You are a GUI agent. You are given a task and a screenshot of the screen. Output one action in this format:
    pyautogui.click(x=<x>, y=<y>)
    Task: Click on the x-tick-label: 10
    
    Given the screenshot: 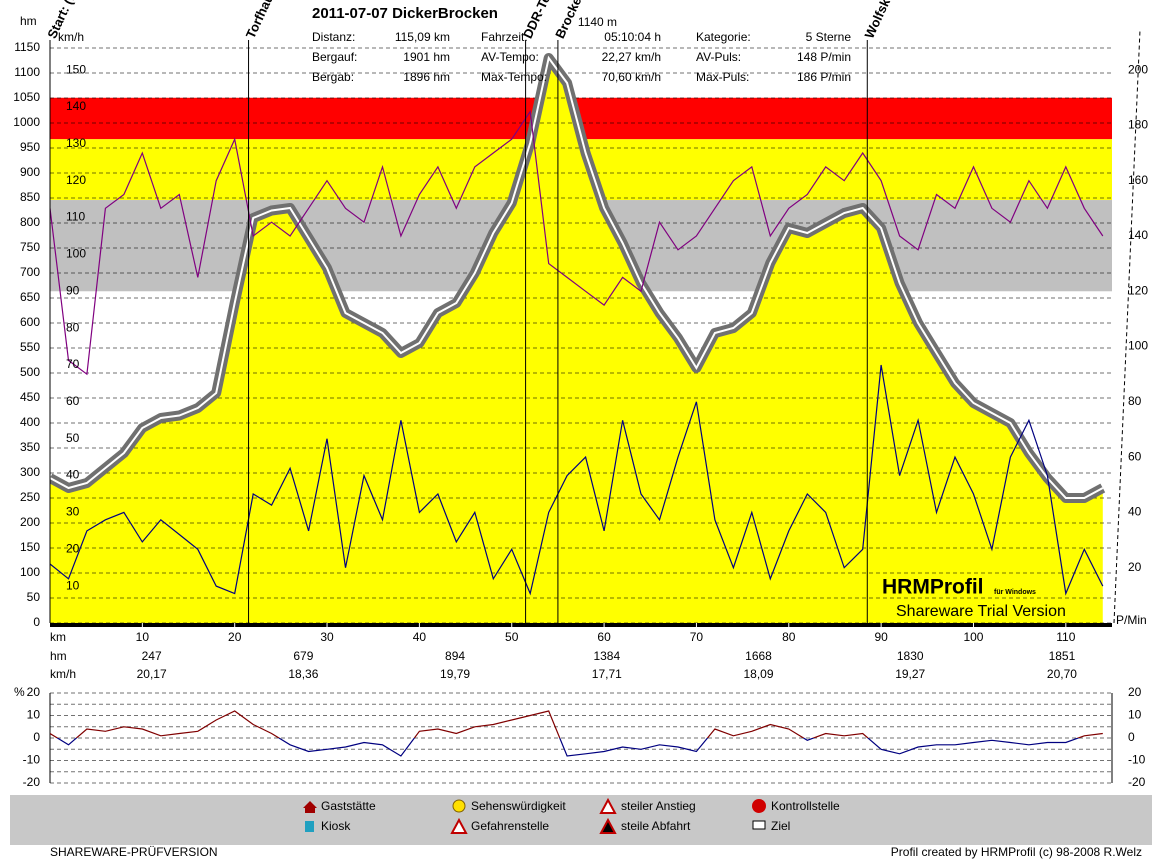 What is the action you would take?
    pyautogui.click(x=143, y=637)
    